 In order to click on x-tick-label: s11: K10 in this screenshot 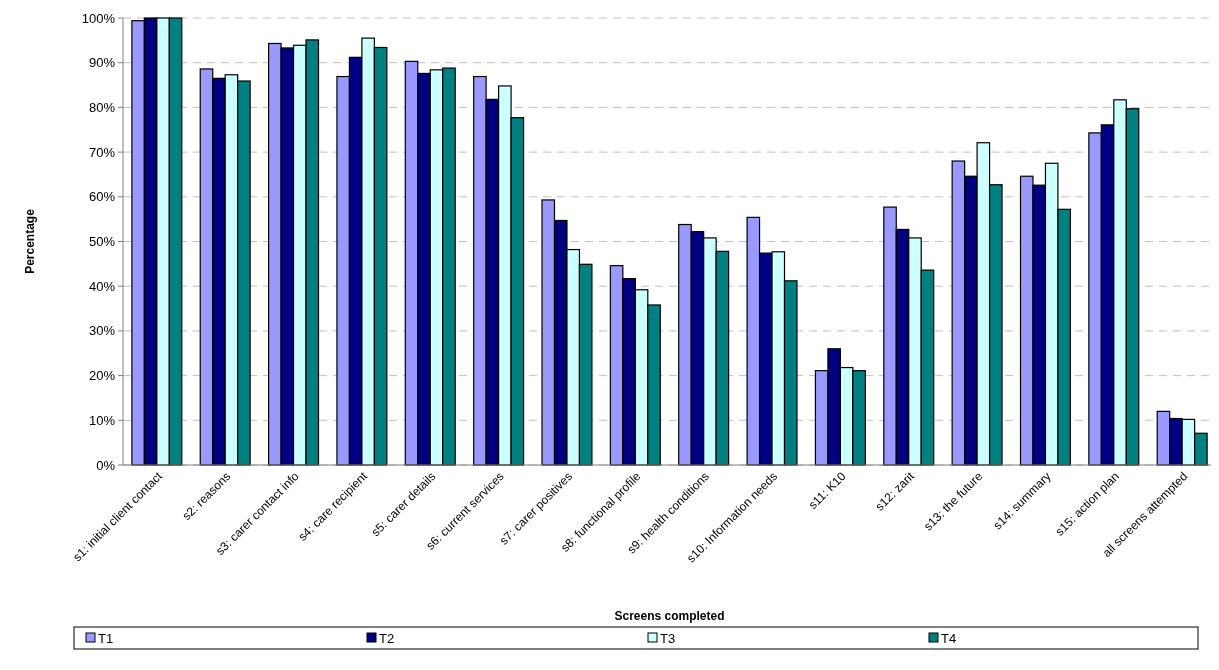, I will do `click(827, 490)`.